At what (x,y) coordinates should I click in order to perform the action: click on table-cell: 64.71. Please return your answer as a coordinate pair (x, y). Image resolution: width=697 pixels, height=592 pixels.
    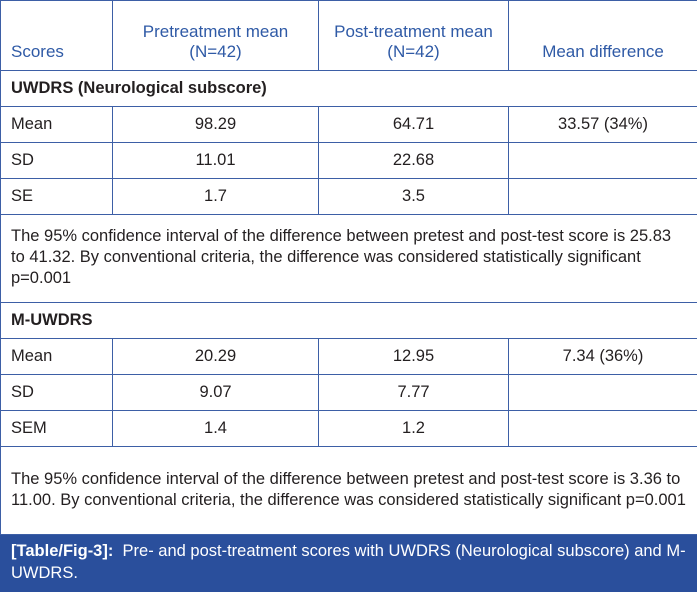
    Looking at the image, I should click on (414, 125).